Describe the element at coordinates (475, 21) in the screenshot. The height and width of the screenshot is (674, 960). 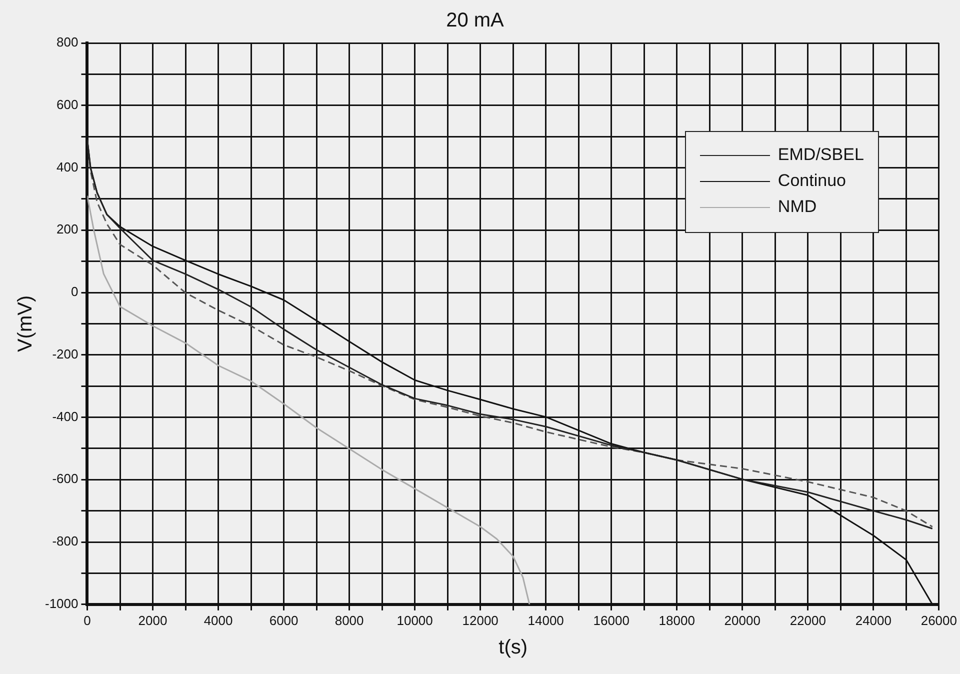
I see `chart-title: 20 mA` at that location.